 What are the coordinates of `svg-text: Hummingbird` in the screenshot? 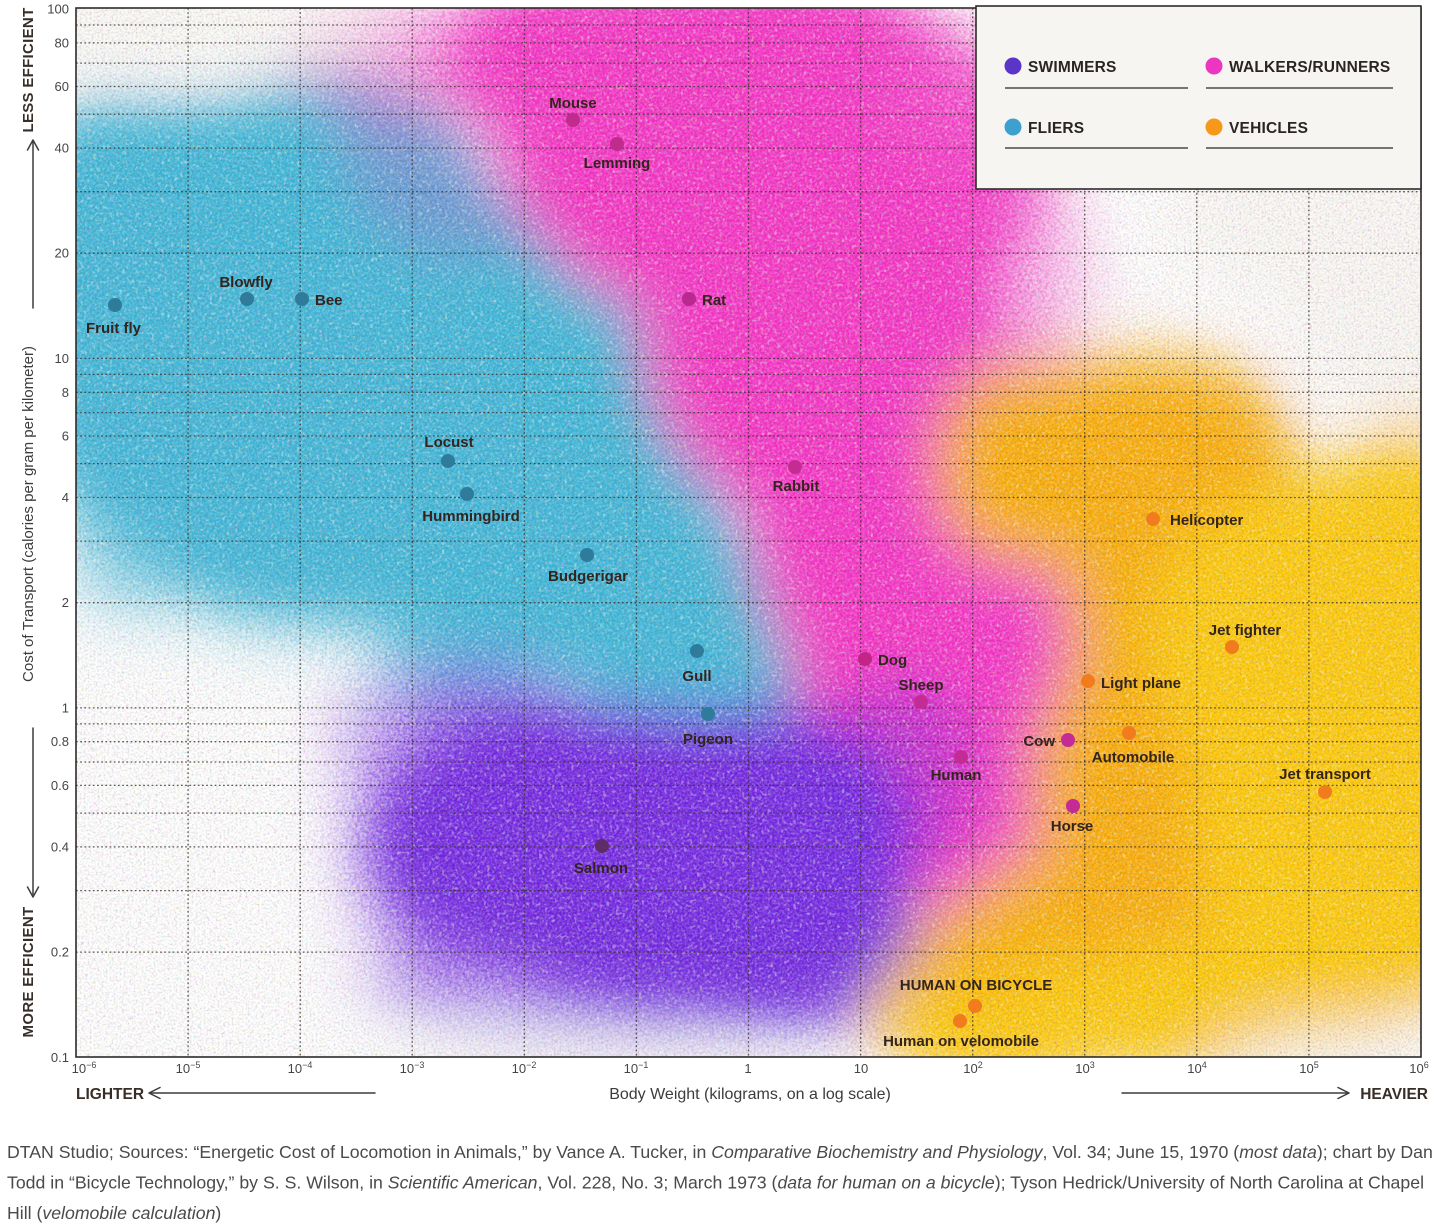 It's located at (471, 516).